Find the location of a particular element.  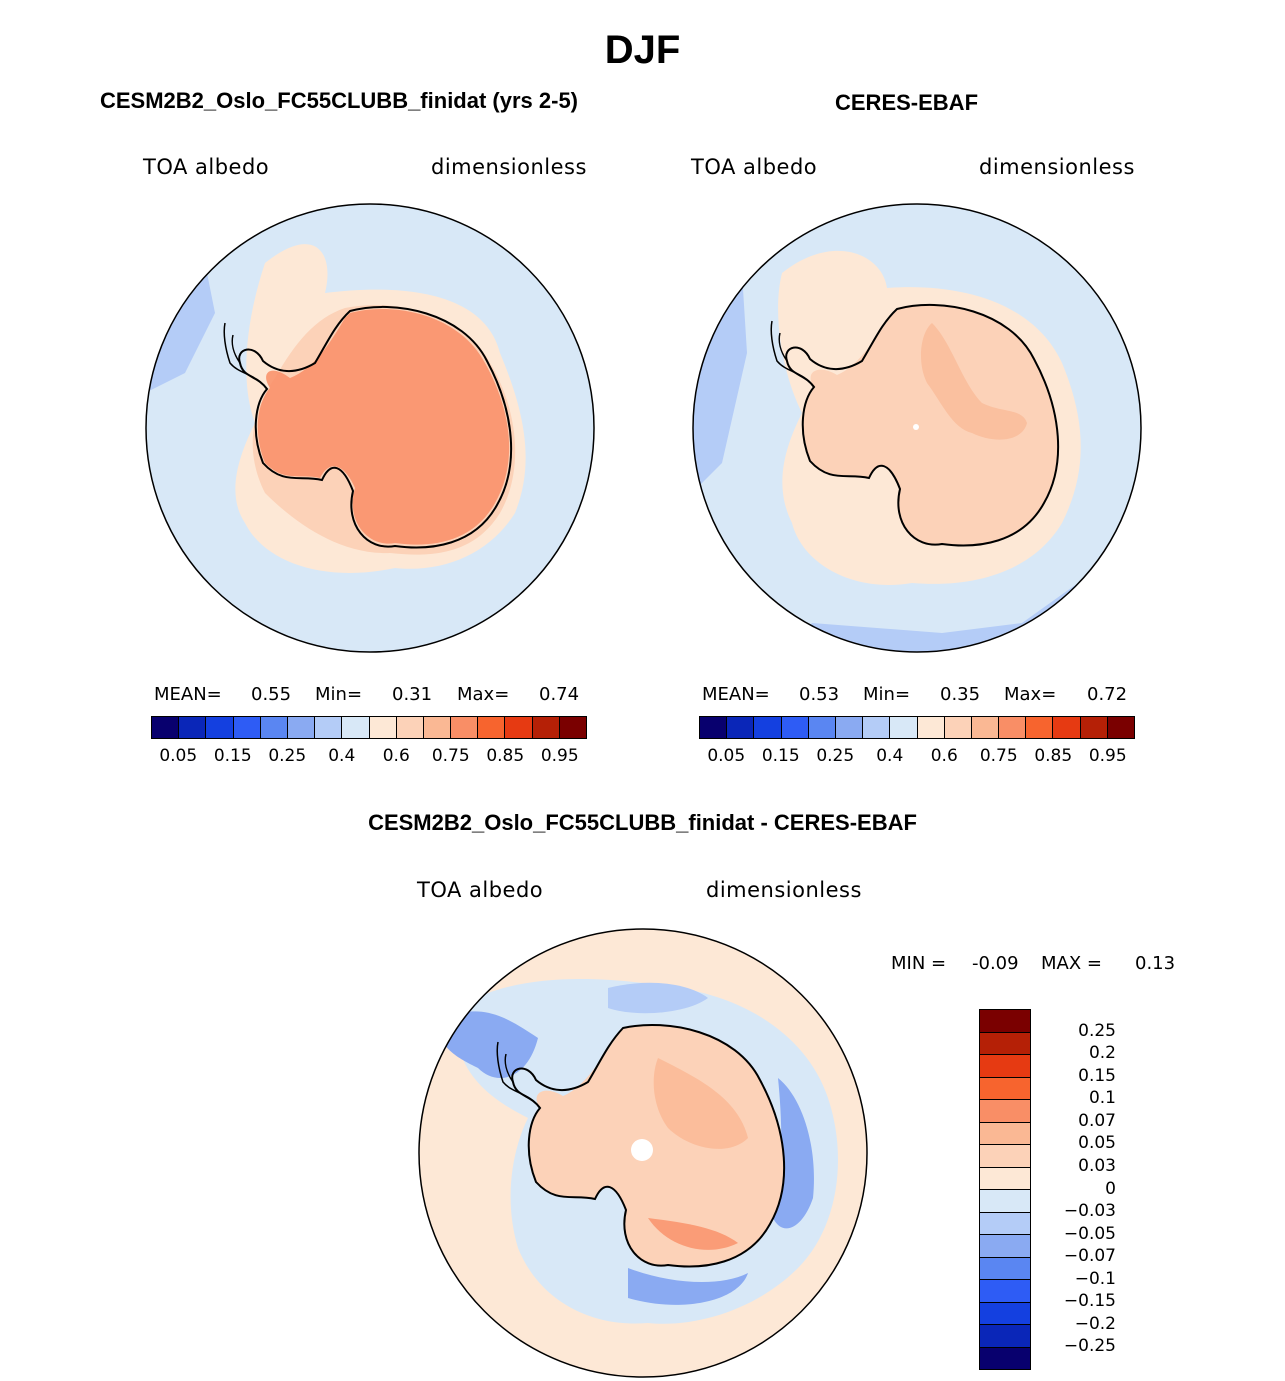

antarctica-positive is located at coordinates (656, 1145).